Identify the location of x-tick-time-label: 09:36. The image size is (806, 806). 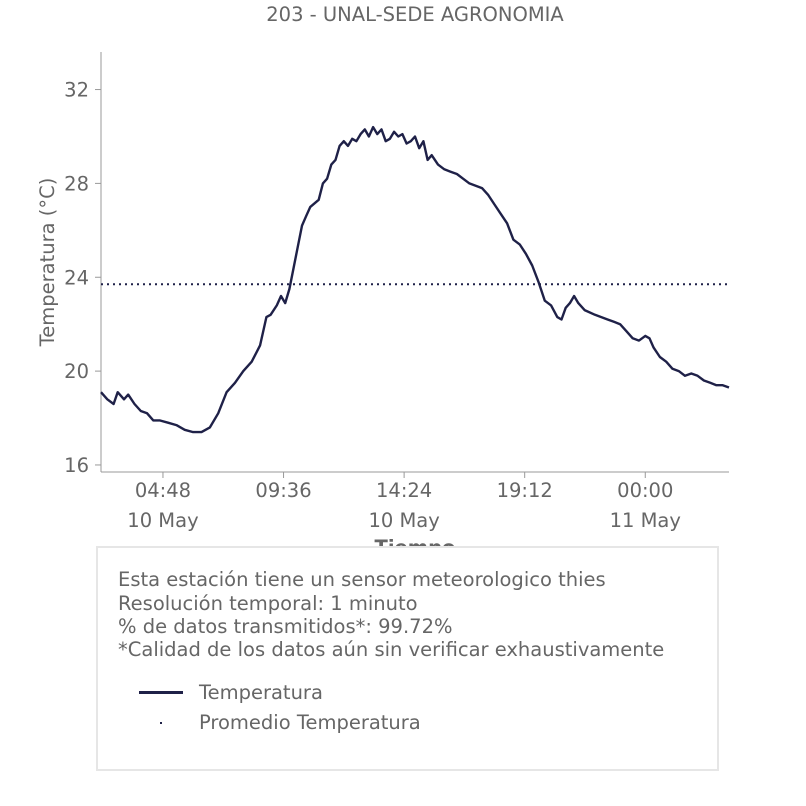
(283, 490).